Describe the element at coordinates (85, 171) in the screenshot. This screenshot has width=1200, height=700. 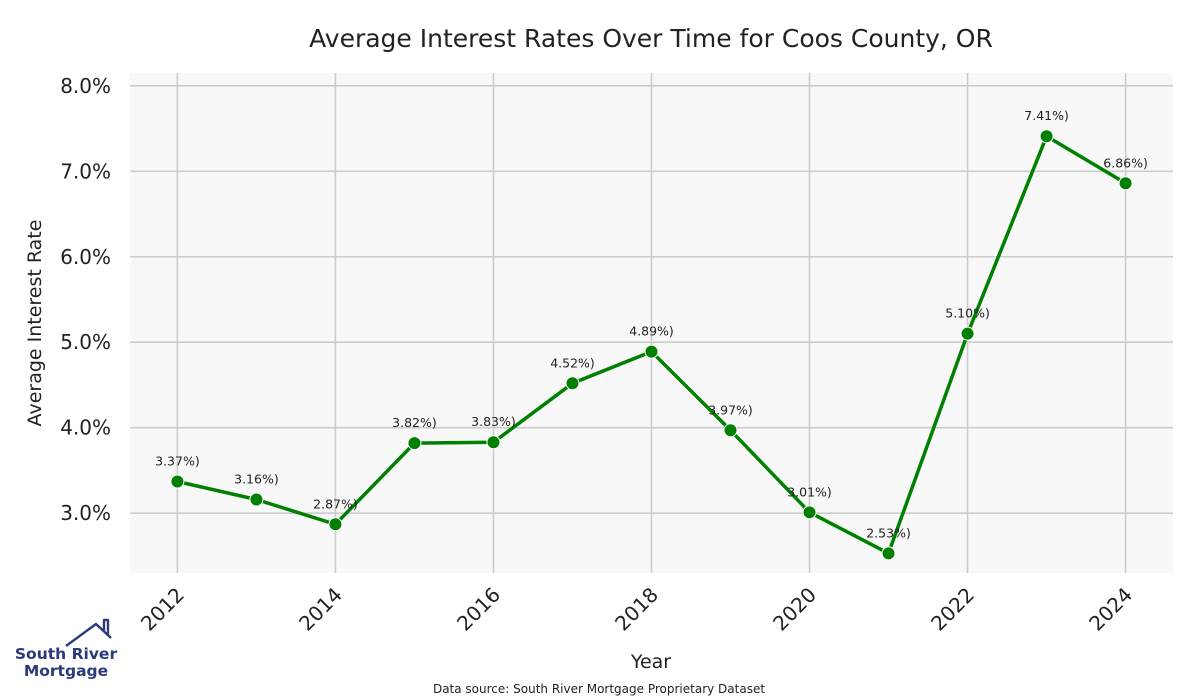
I see `y-tick-label: 7.0%` at that location.